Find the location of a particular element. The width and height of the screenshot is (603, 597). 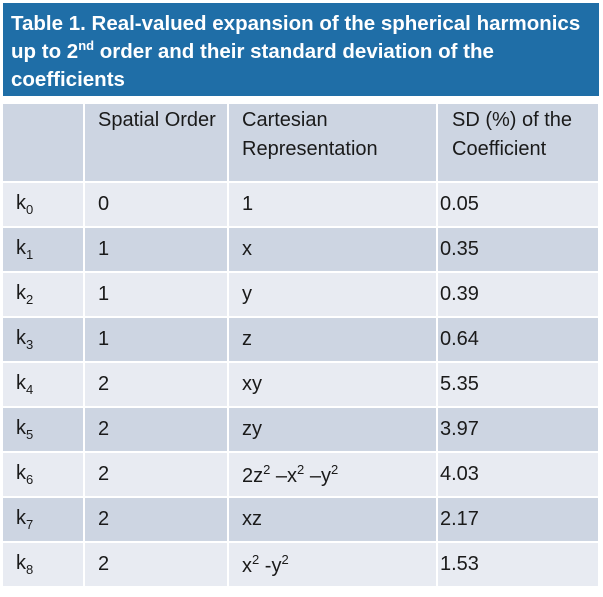

sd-cell: 1.53 is located at coordinates (518, 565).